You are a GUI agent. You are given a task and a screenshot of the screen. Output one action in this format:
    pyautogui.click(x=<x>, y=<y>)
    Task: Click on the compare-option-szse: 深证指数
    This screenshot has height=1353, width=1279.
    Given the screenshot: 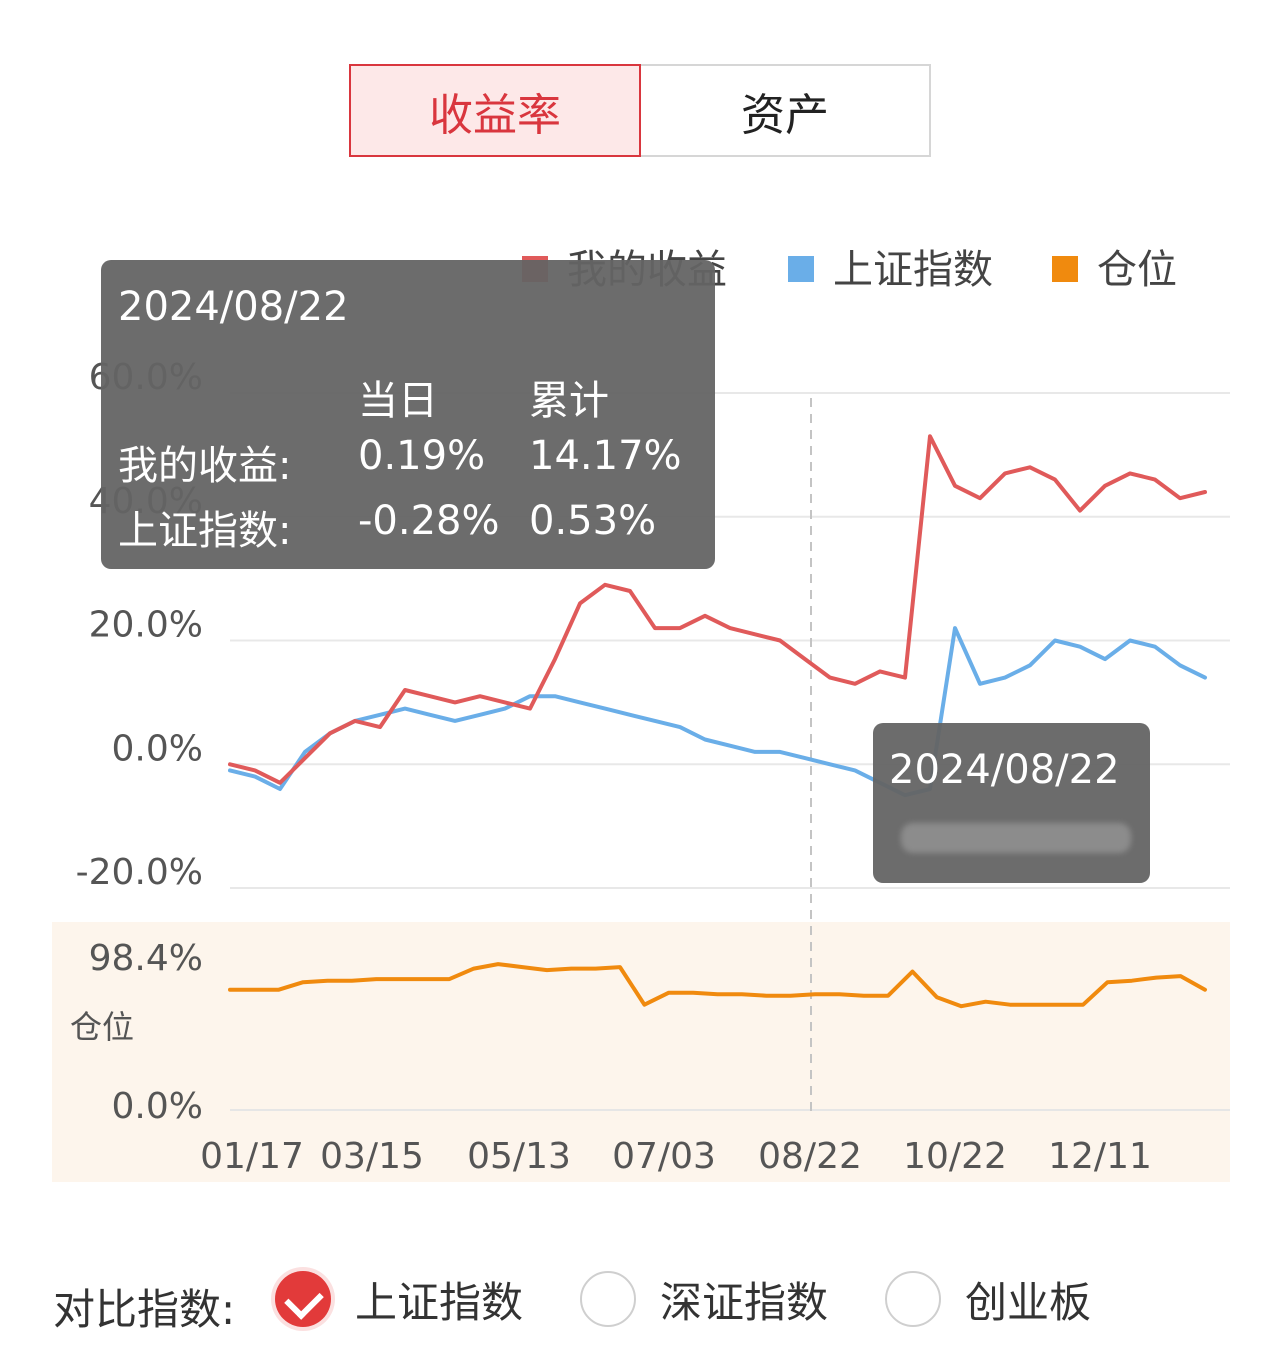 What is the action you would take?
    pyautogui.click(x=704, y=1299)
    